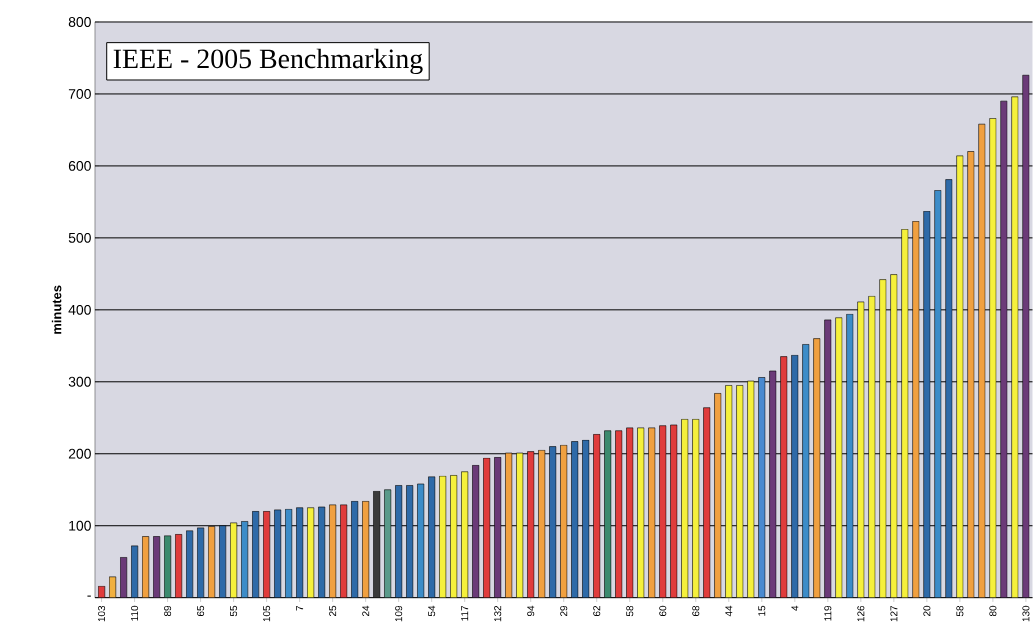 This screenshot has height=629, width=1033. Describe the element at coordinates (894, 614) in the screenshot. I see `x-tick-label: 127` at that location.